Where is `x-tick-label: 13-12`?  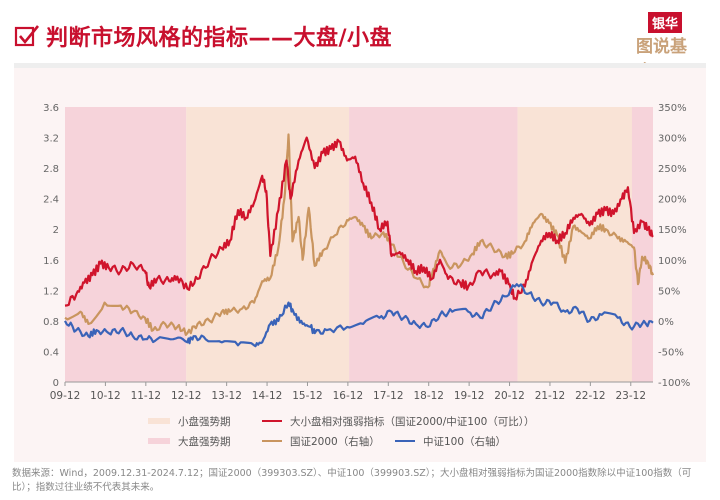
x-tick-label: 13-12 is located at coordinates (226, 396).